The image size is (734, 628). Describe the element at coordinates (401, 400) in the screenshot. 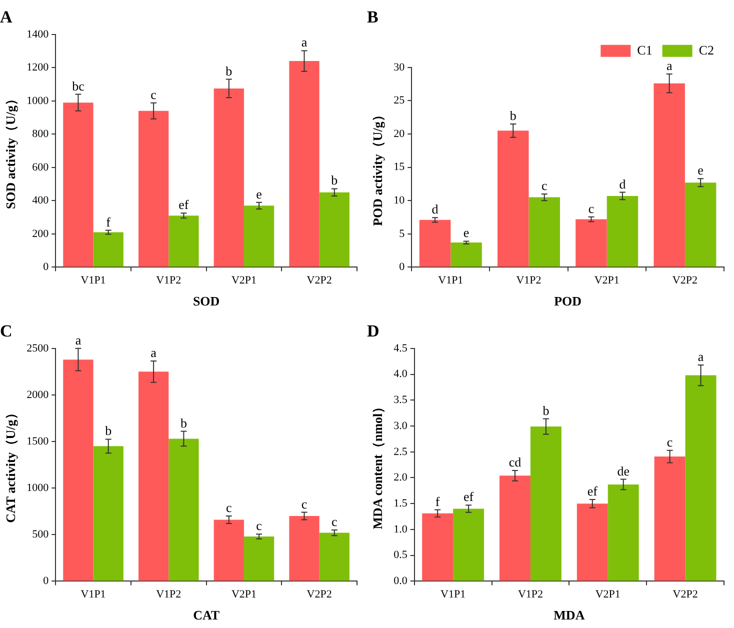

I see `y-tick-label: 3.5` at that location.